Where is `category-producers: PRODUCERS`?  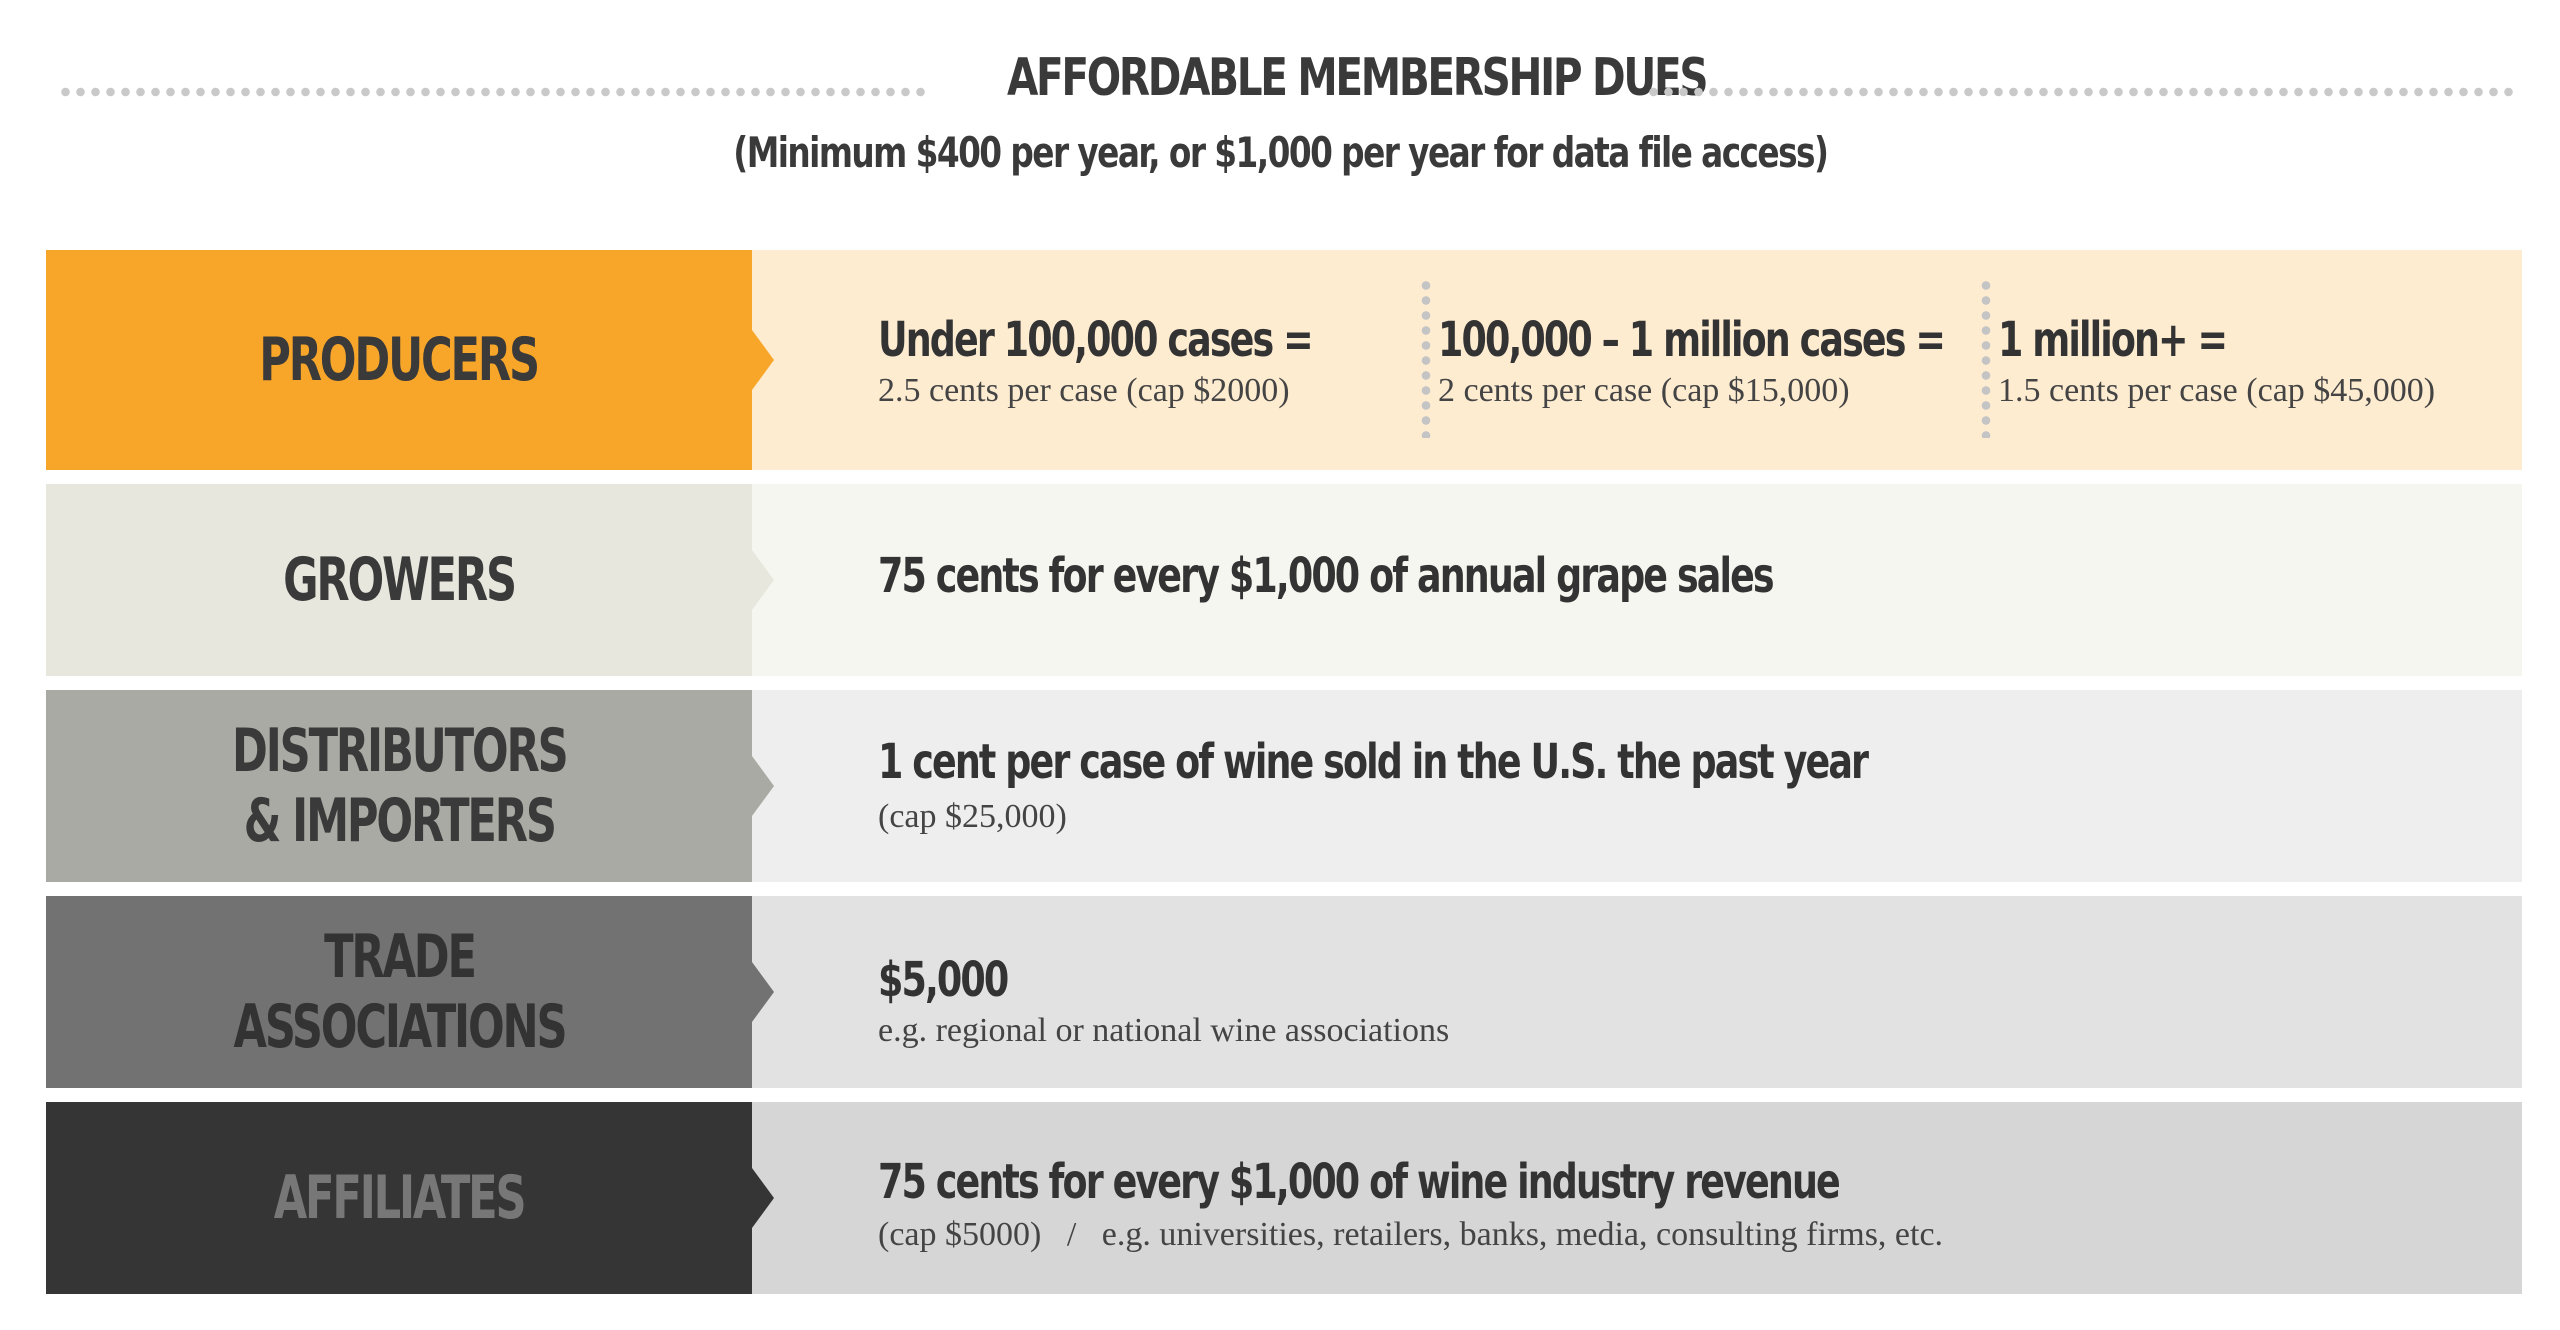
category-producers: PRODUCERS is located at coordinates (399, 360).